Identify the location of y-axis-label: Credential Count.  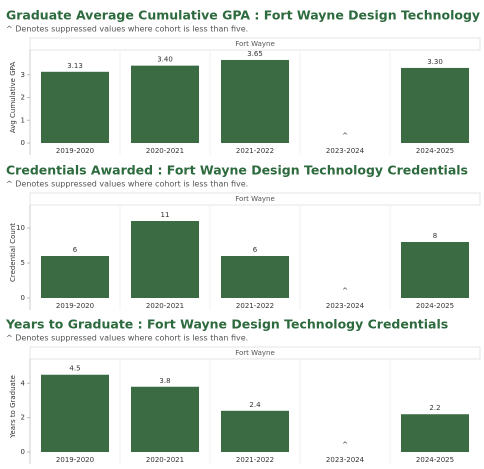
(13, 252).